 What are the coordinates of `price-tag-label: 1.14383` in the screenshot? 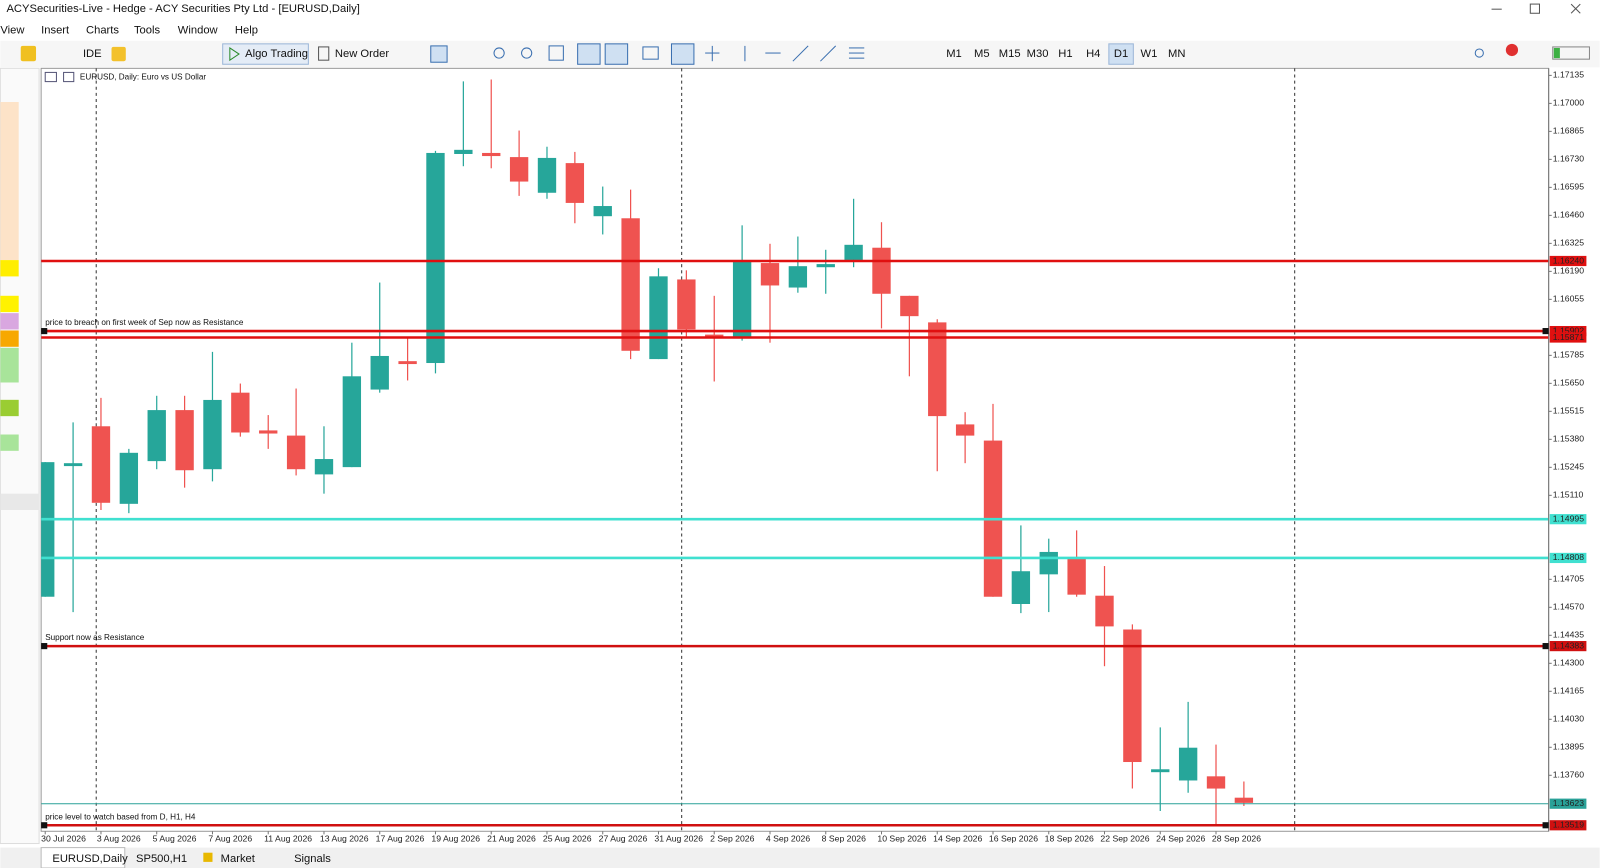 It's located at (1568, 645).